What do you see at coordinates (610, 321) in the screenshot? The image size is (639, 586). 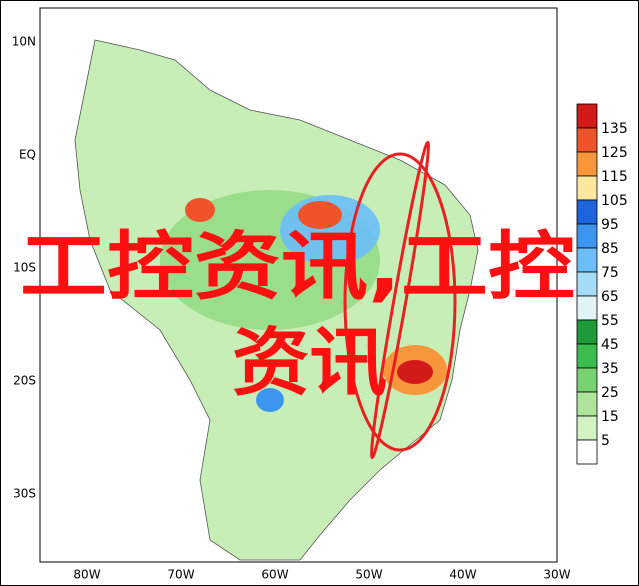 I see `colorbar-label: 55` at bounding box center [610, 321].